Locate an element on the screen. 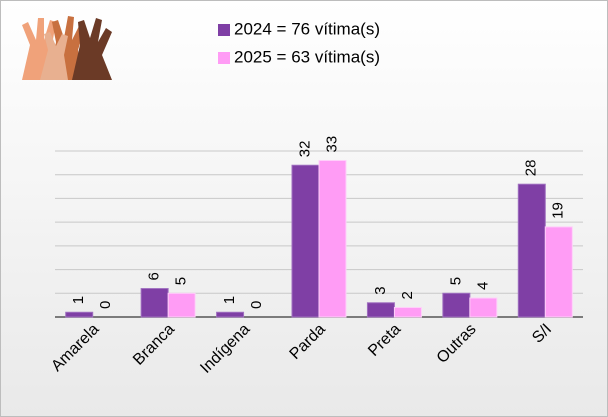  legend-label: 2025 = 63 vítima(s) is located at coordinates (307, 56).